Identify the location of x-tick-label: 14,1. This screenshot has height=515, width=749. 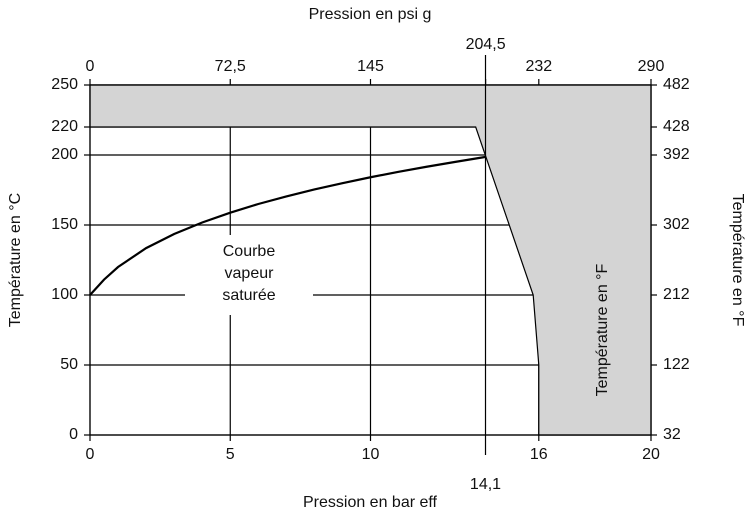
(485, 484).